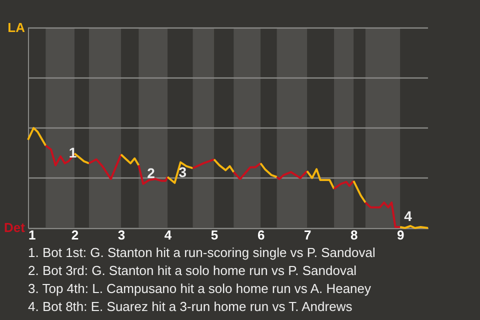 The image size is (480, 320). I want to click on annotation: 2, so click(151, 172).